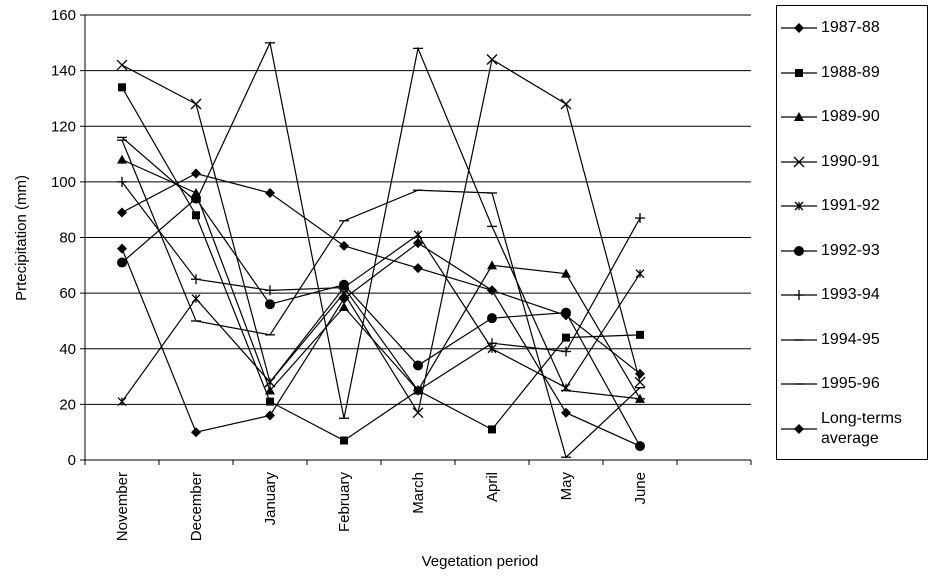 The height and width of the screenshot is (583, 932). I want to click on x-tick-label: March, so click(418, 493).